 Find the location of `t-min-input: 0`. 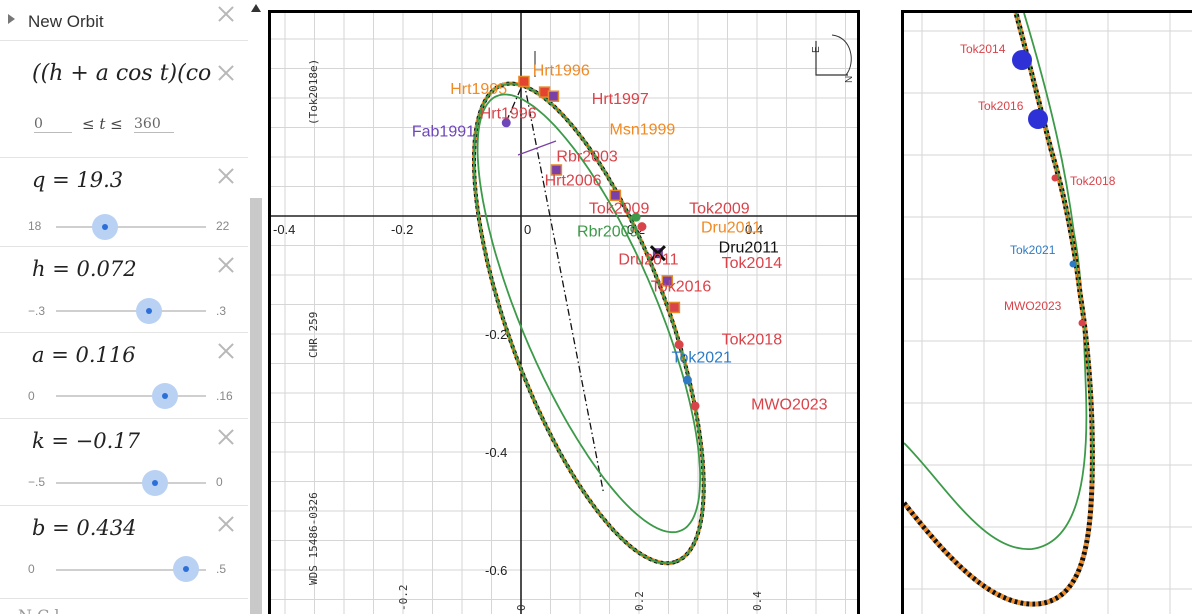

t-min-input: 0 is located at coordinates (53, 124).